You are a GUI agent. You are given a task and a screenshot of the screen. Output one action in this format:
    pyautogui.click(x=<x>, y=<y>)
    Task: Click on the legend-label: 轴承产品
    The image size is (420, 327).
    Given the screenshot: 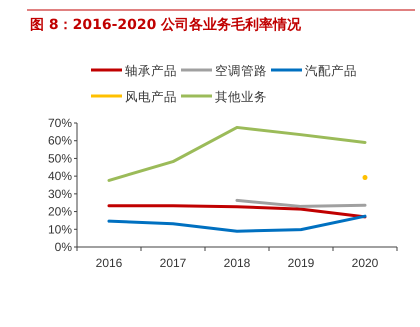 What is the action you would take?
    pyautogui.click(x=151, y=70)
    